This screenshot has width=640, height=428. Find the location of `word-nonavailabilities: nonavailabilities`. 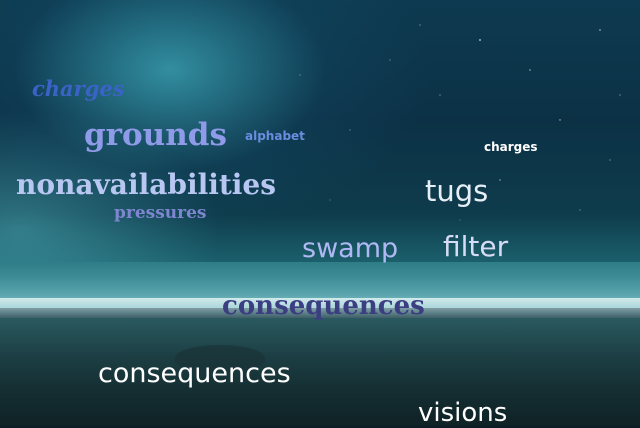

word-nonavailabilities: nonavailabilities is located at coordinates (146, 184).